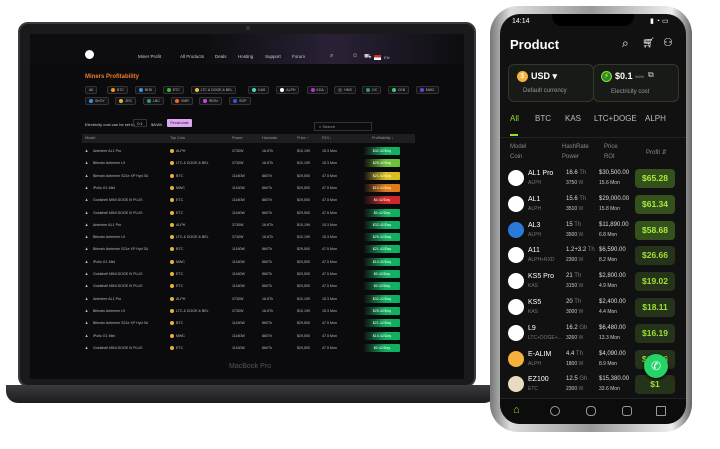 This screenshot has width=720, height=449. What do you see at coordinates (656, 153) in the screenshot?
I see `col-profit-sort: Profit ⇵` at bounding box center [656, 153].